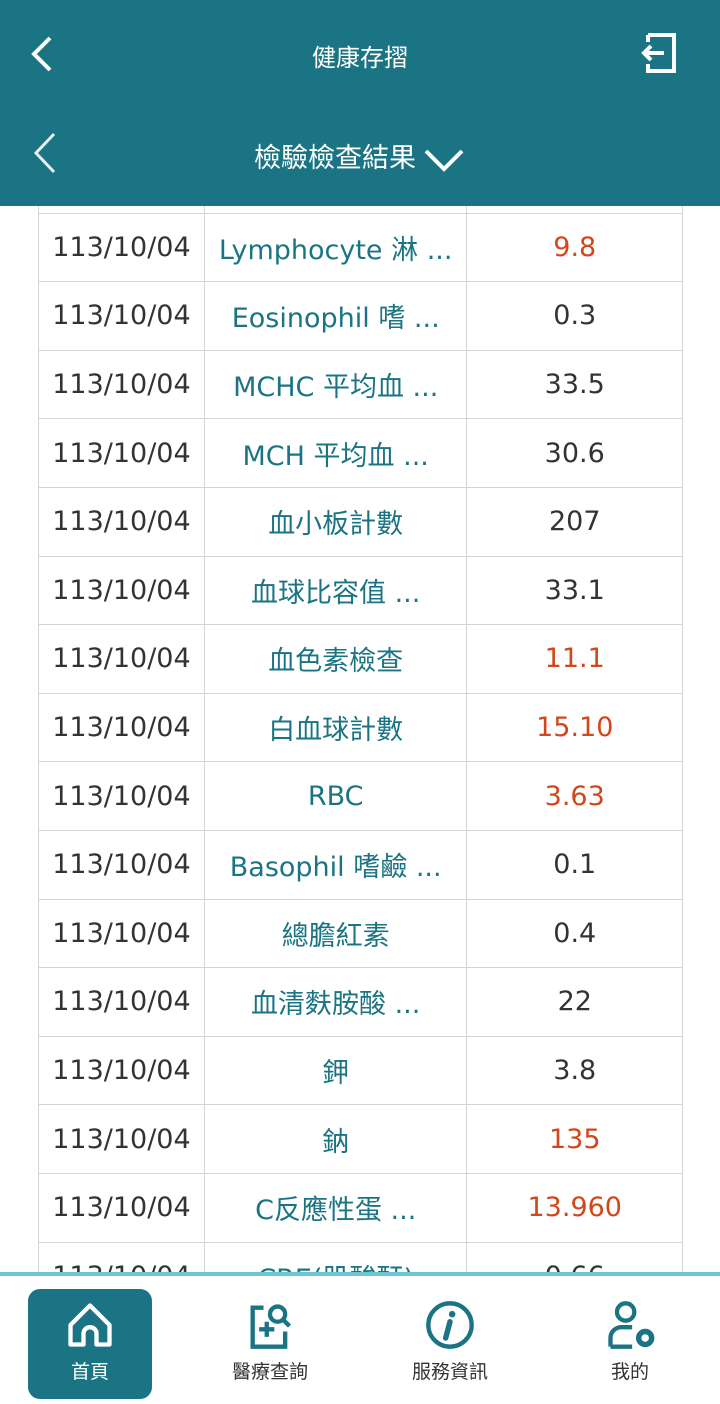  I want to click on table-row: 113/10/04 MCHC 平均血 ... 33.5, so click(360, 384).